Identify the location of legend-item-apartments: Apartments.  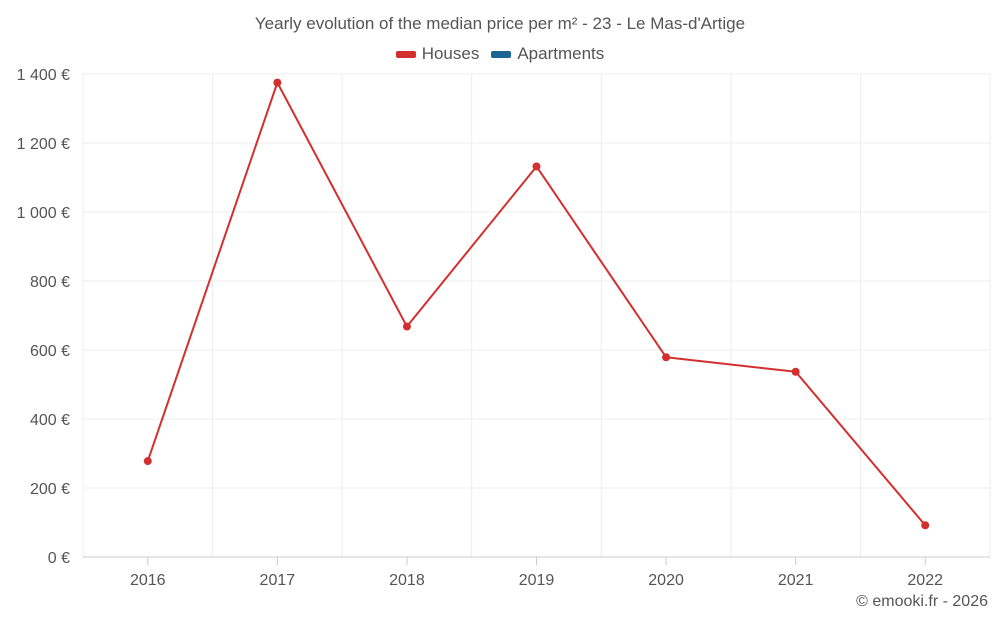
(547, 54).